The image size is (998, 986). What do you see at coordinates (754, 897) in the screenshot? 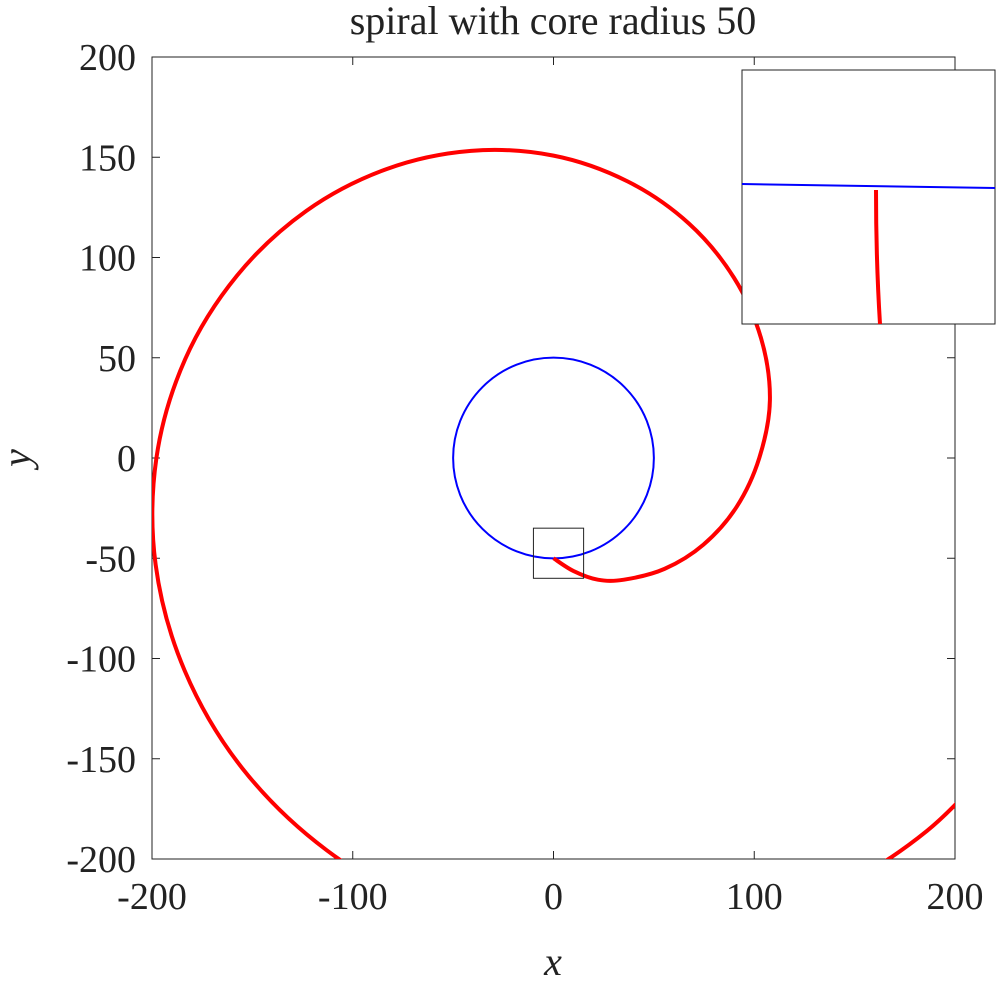
I see `x-tick-label: 100` at bounding box center [754, 897].